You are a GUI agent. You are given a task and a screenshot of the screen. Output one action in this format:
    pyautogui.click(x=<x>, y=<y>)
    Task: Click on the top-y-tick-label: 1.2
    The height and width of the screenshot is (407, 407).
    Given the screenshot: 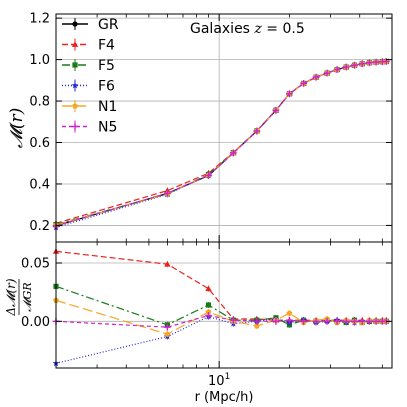 What is the action you would take?
    pyautogui.click(x=39, y=19)
    